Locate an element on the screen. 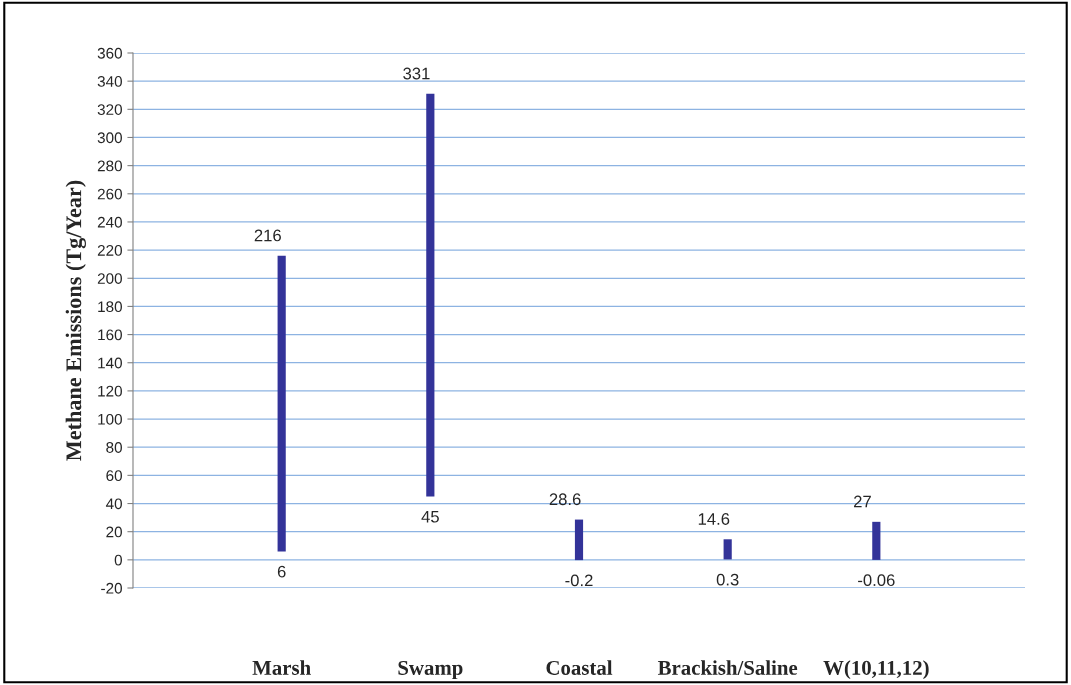  y-tick-label: 240 is located at coordinates (109, 222).